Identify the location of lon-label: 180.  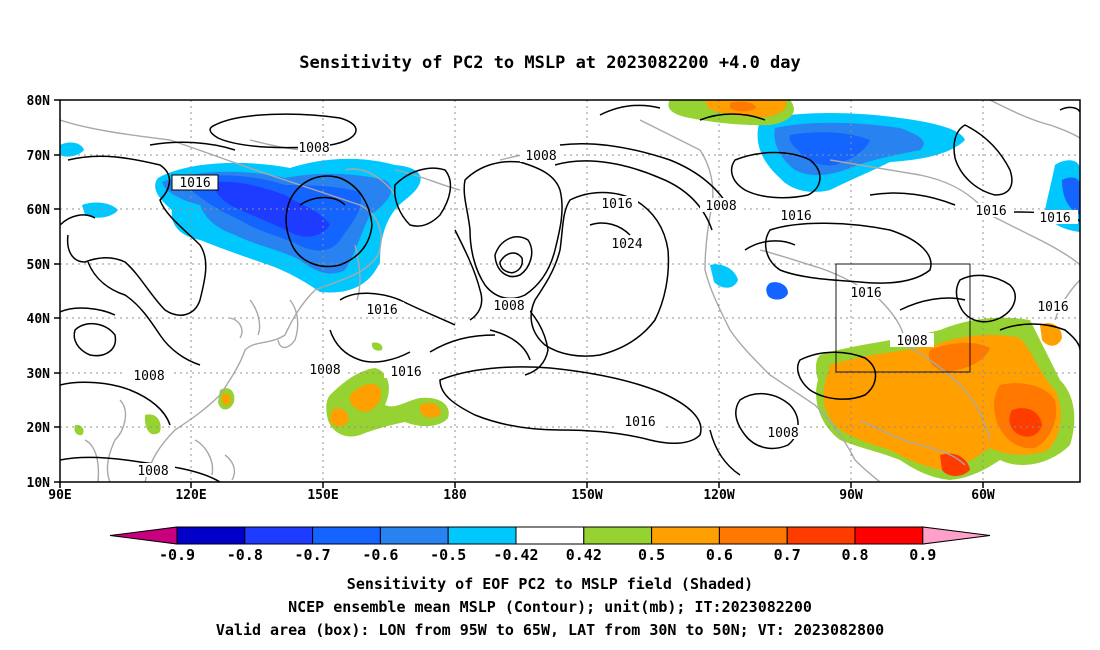
(455, 495).